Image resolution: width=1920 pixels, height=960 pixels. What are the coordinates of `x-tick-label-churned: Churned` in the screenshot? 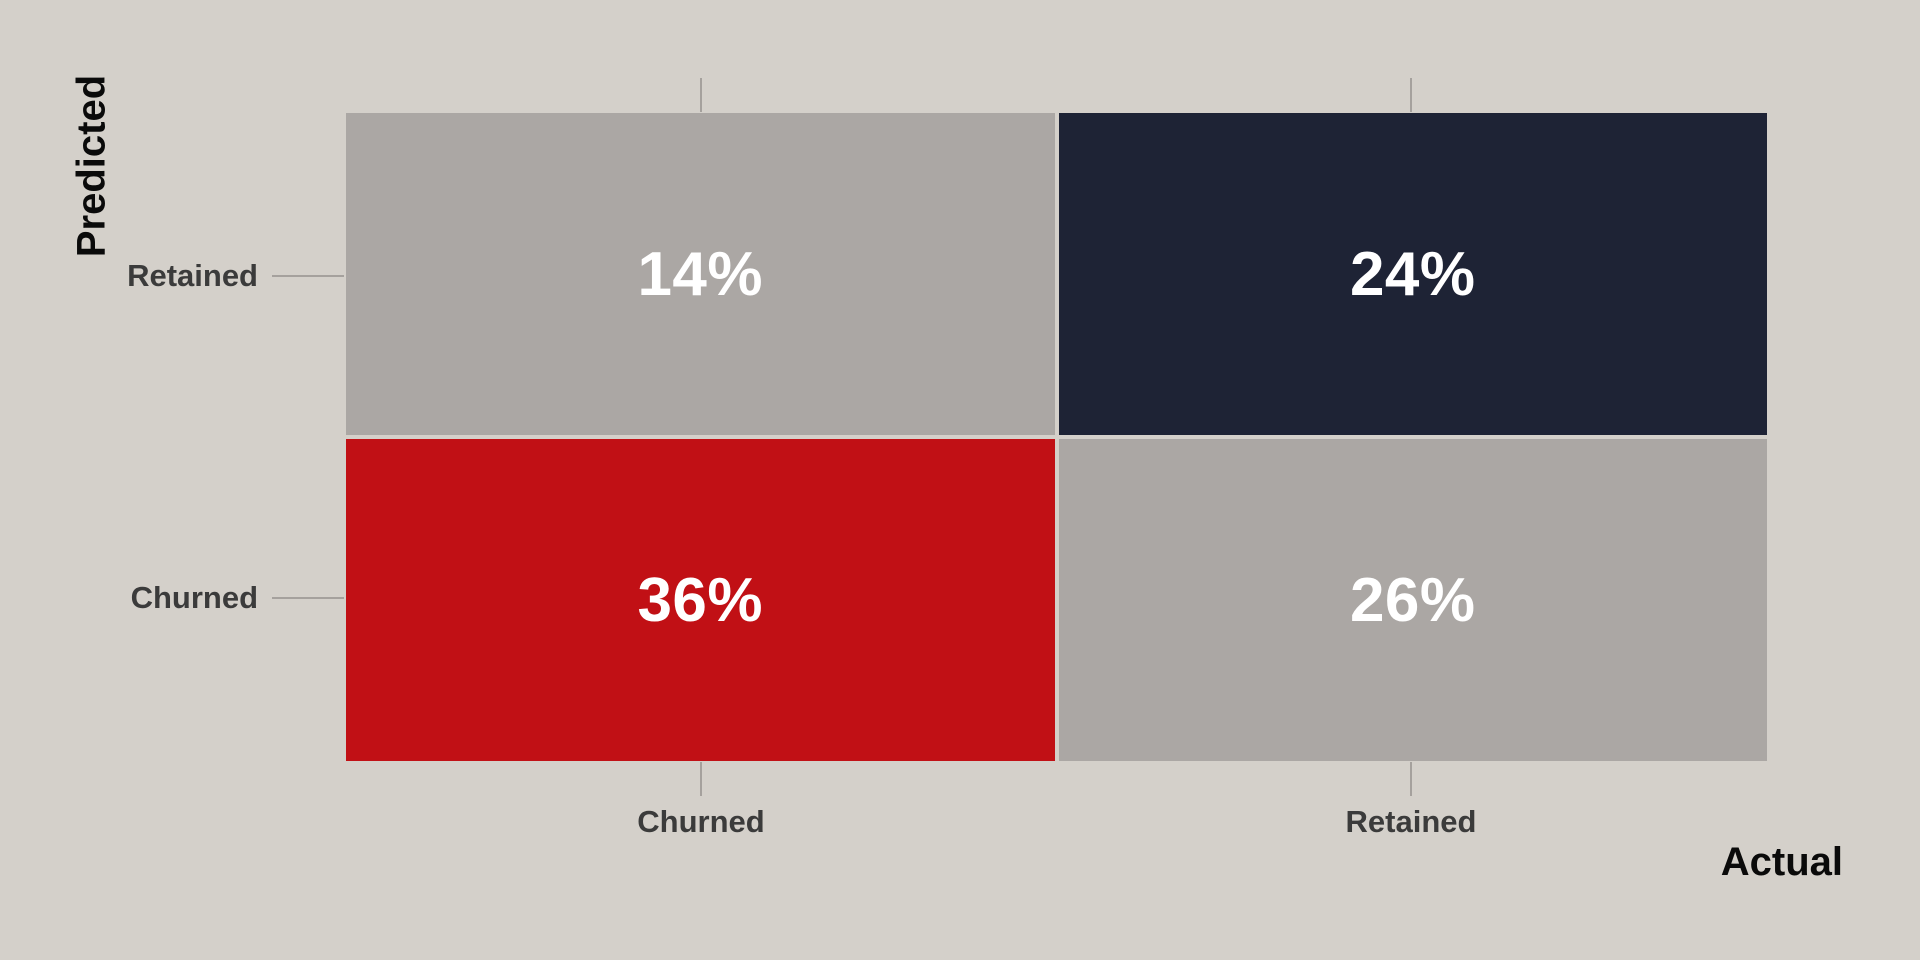 It's located at (701, 821).